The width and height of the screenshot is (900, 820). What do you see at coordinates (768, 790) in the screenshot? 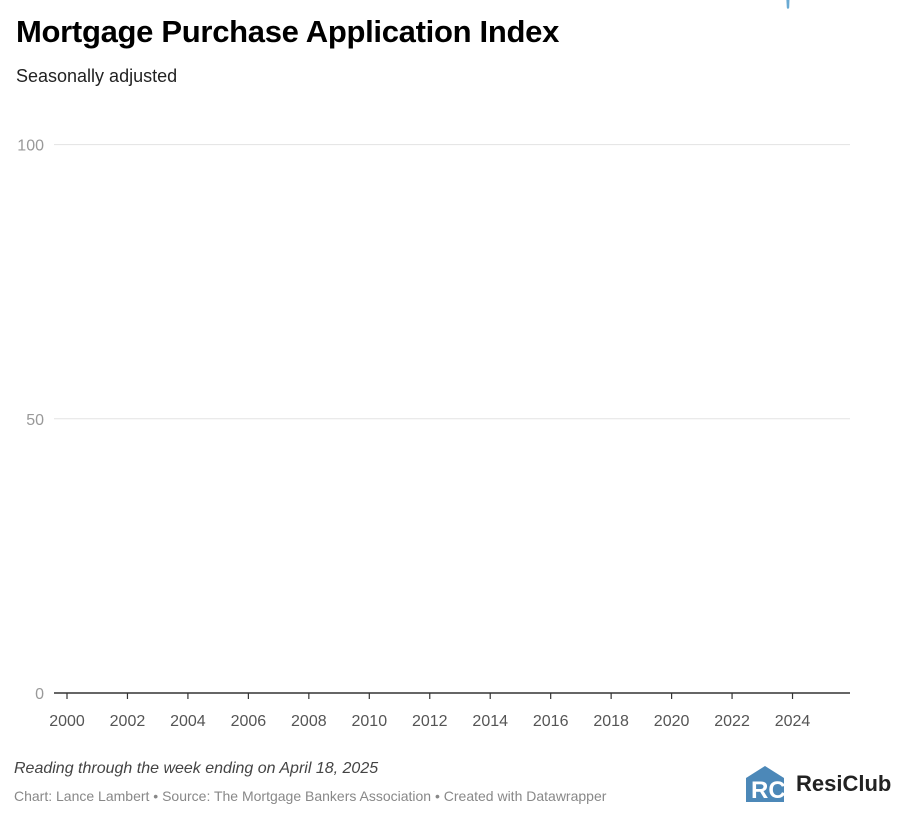
I see `svg-text: RC` at bounding box center [768, 790].